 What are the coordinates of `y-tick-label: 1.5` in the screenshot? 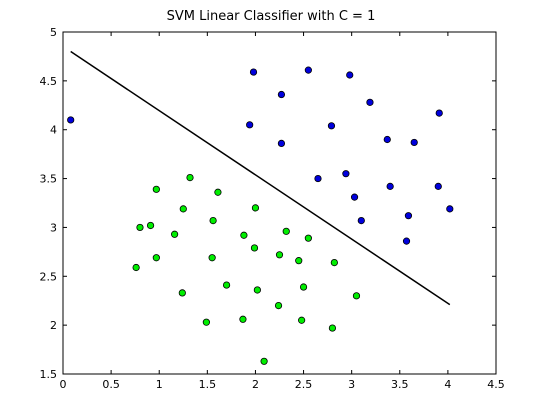 It's located at (49, 374).